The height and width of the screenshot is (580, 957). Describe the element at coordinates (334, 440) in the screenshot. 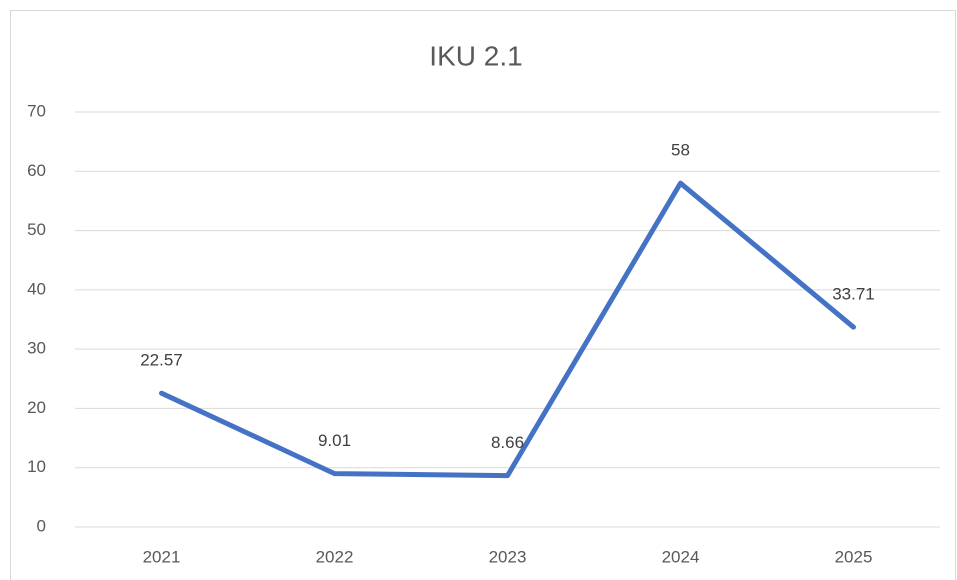

I see `data-label: 9.01` at that location.